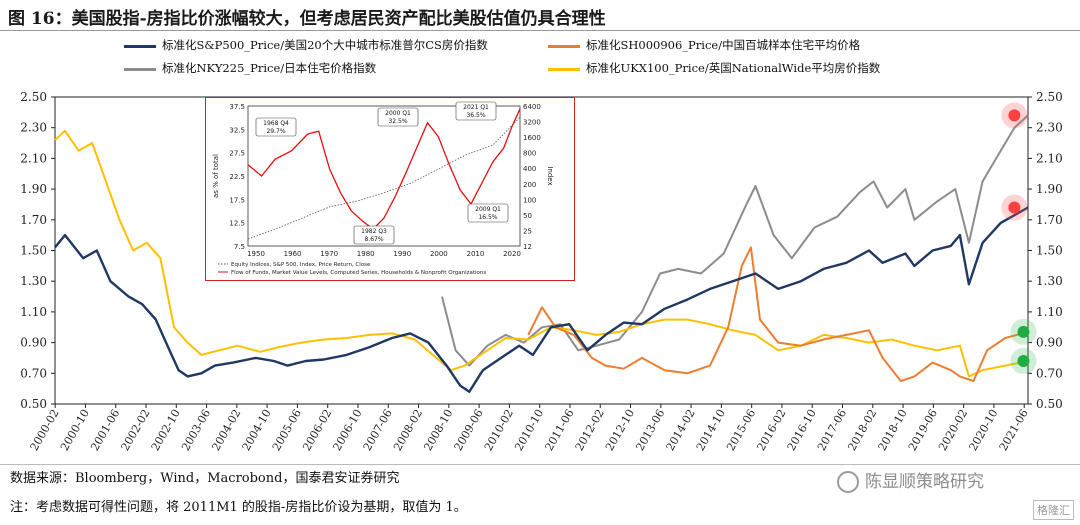  Describe the element at coordinates (862, 430) in the screenshot. I see `x-tick-label: 2018-02` at that location.